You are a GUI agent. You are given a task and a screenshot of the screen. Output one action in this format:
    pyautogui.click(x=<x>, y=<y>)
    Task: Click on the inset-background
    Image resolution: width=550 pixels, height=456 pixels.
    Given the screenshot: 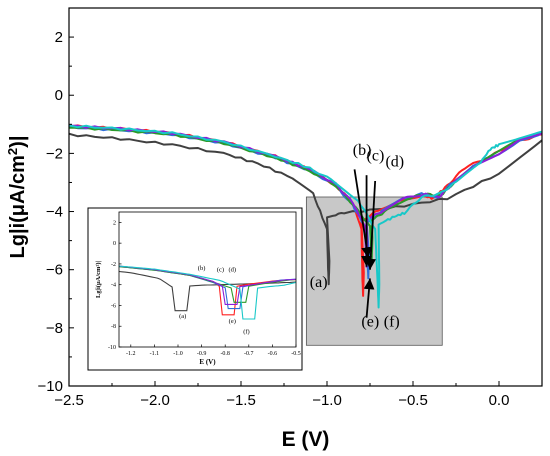 What is the action you would take?
    pyautogui.click(x=195, y=289)
    